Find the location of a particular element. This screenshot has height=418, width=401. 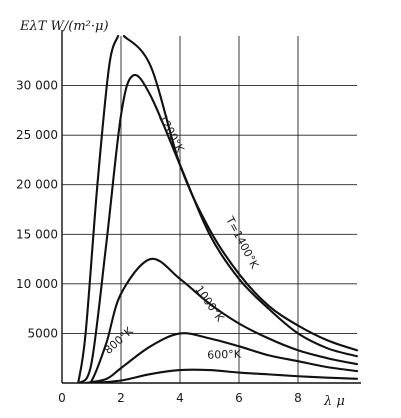

y-tick-label-0: 5000 is located at coordinates (42, 333).